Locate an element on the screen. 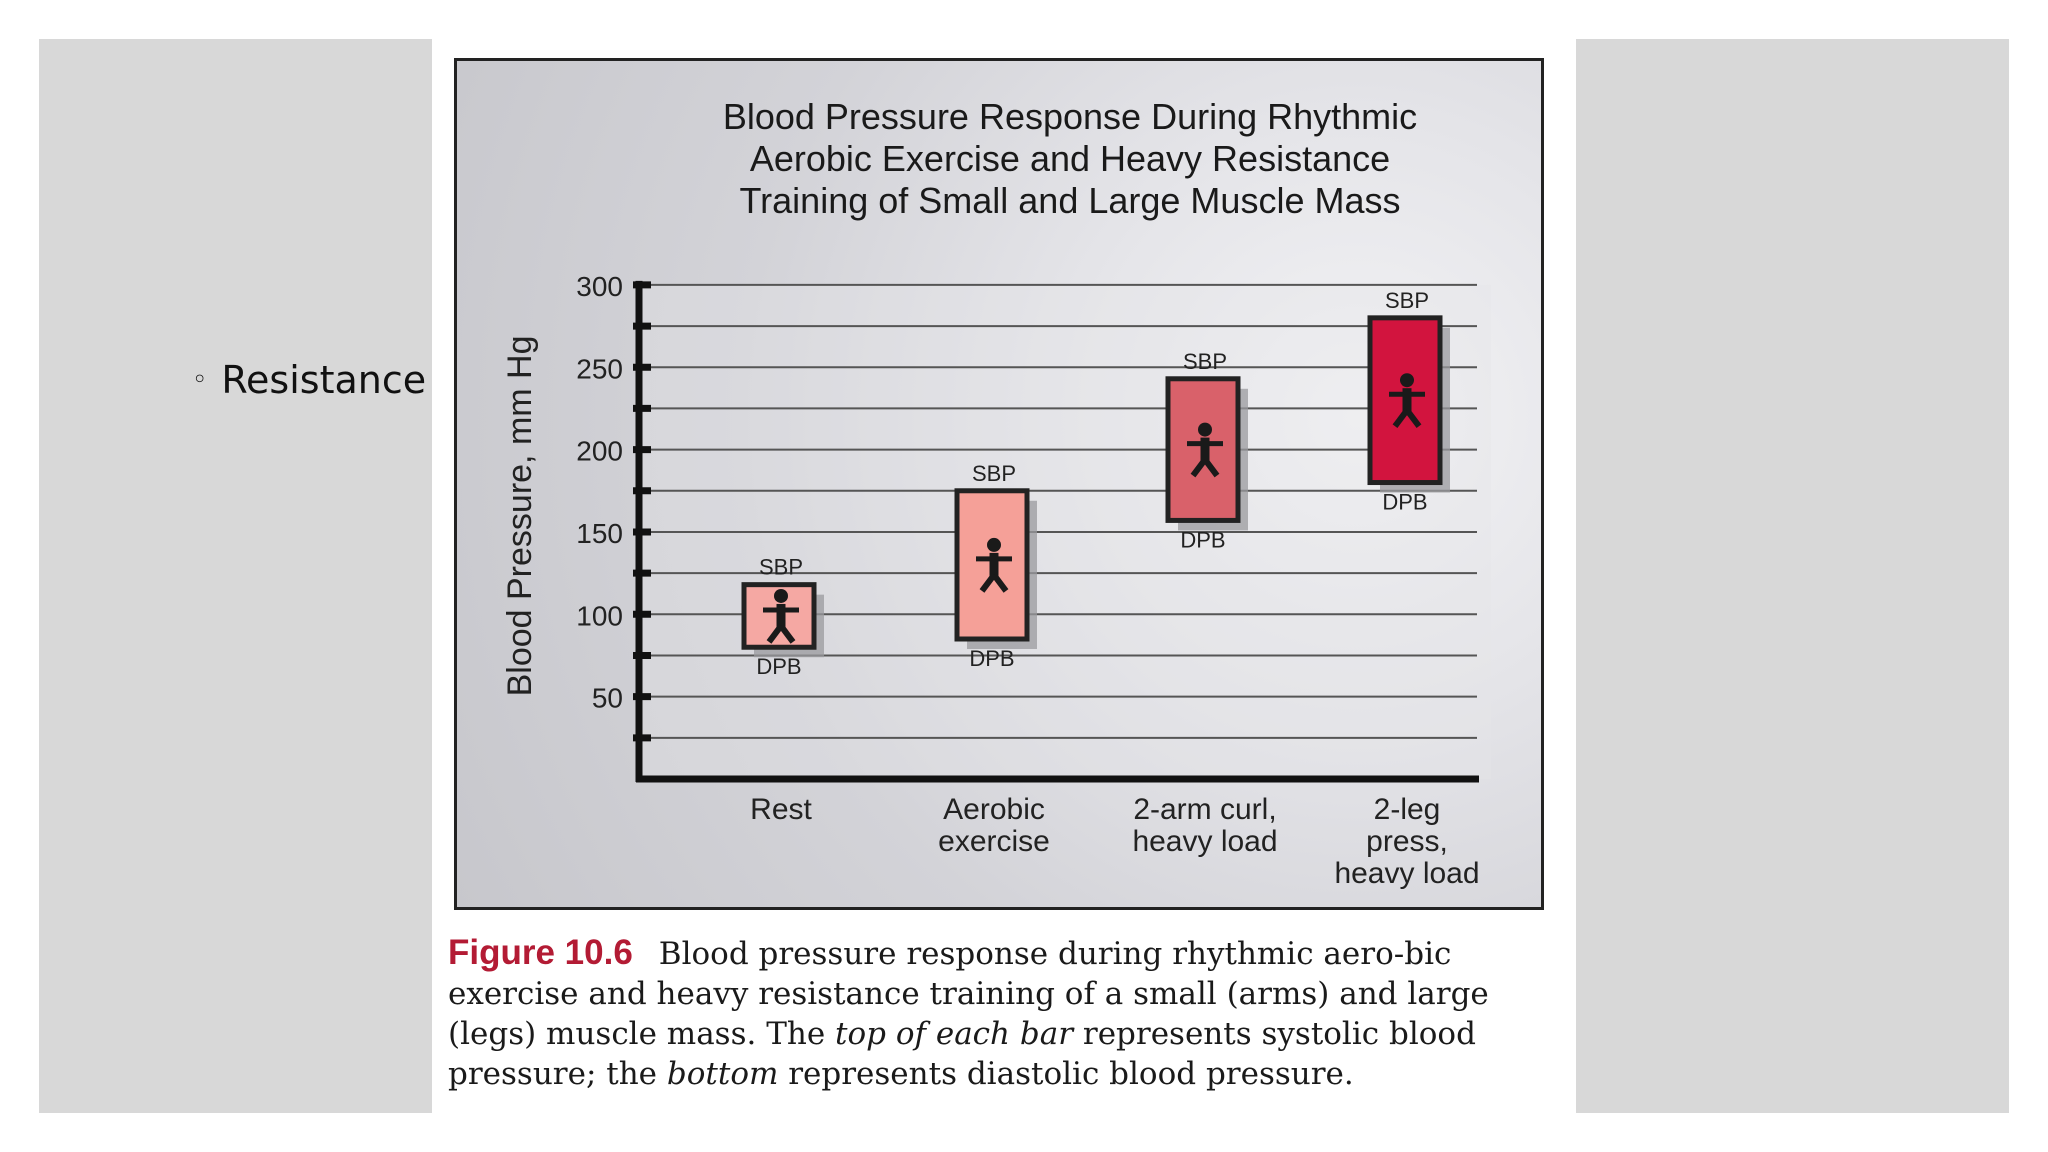 This screenshot has height=1152, width=2048. caption-text: represents diastolic blood pressure. is located at coordinates (1066, 1074).